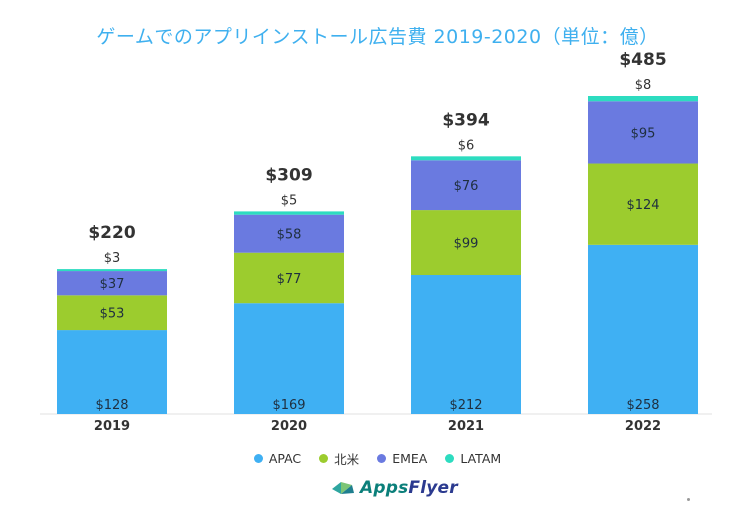  I want to click on data-label-apac-2020: $169, so click(288, 405).